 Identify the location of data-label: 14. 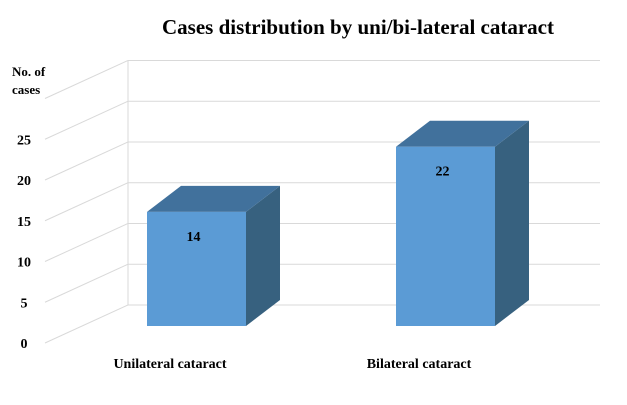
(194, 237).